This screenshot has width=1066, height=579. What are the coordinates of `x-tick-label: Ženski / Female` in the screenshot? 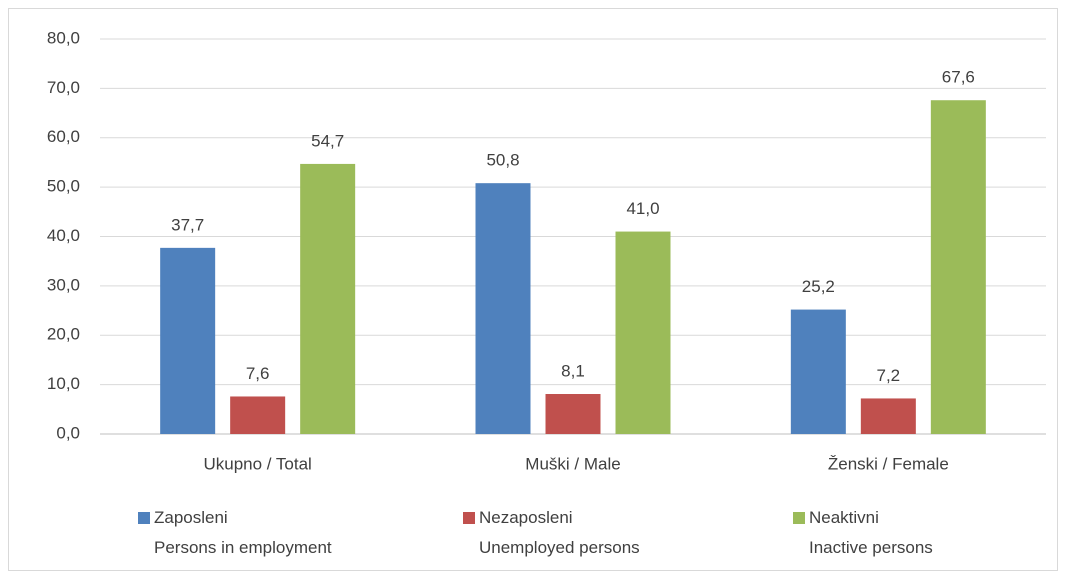 It's located at (888, 463).